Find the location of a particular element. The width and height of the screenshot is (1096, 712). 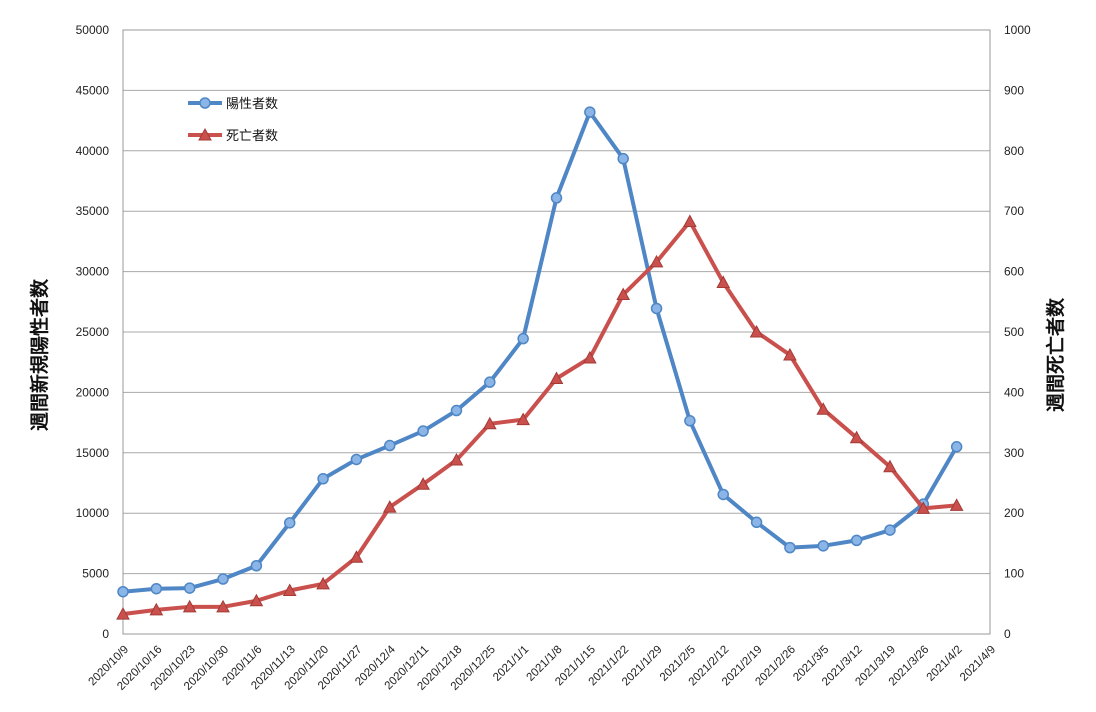

y2-tick-label: 800 is located at coordinates (1014, 151).